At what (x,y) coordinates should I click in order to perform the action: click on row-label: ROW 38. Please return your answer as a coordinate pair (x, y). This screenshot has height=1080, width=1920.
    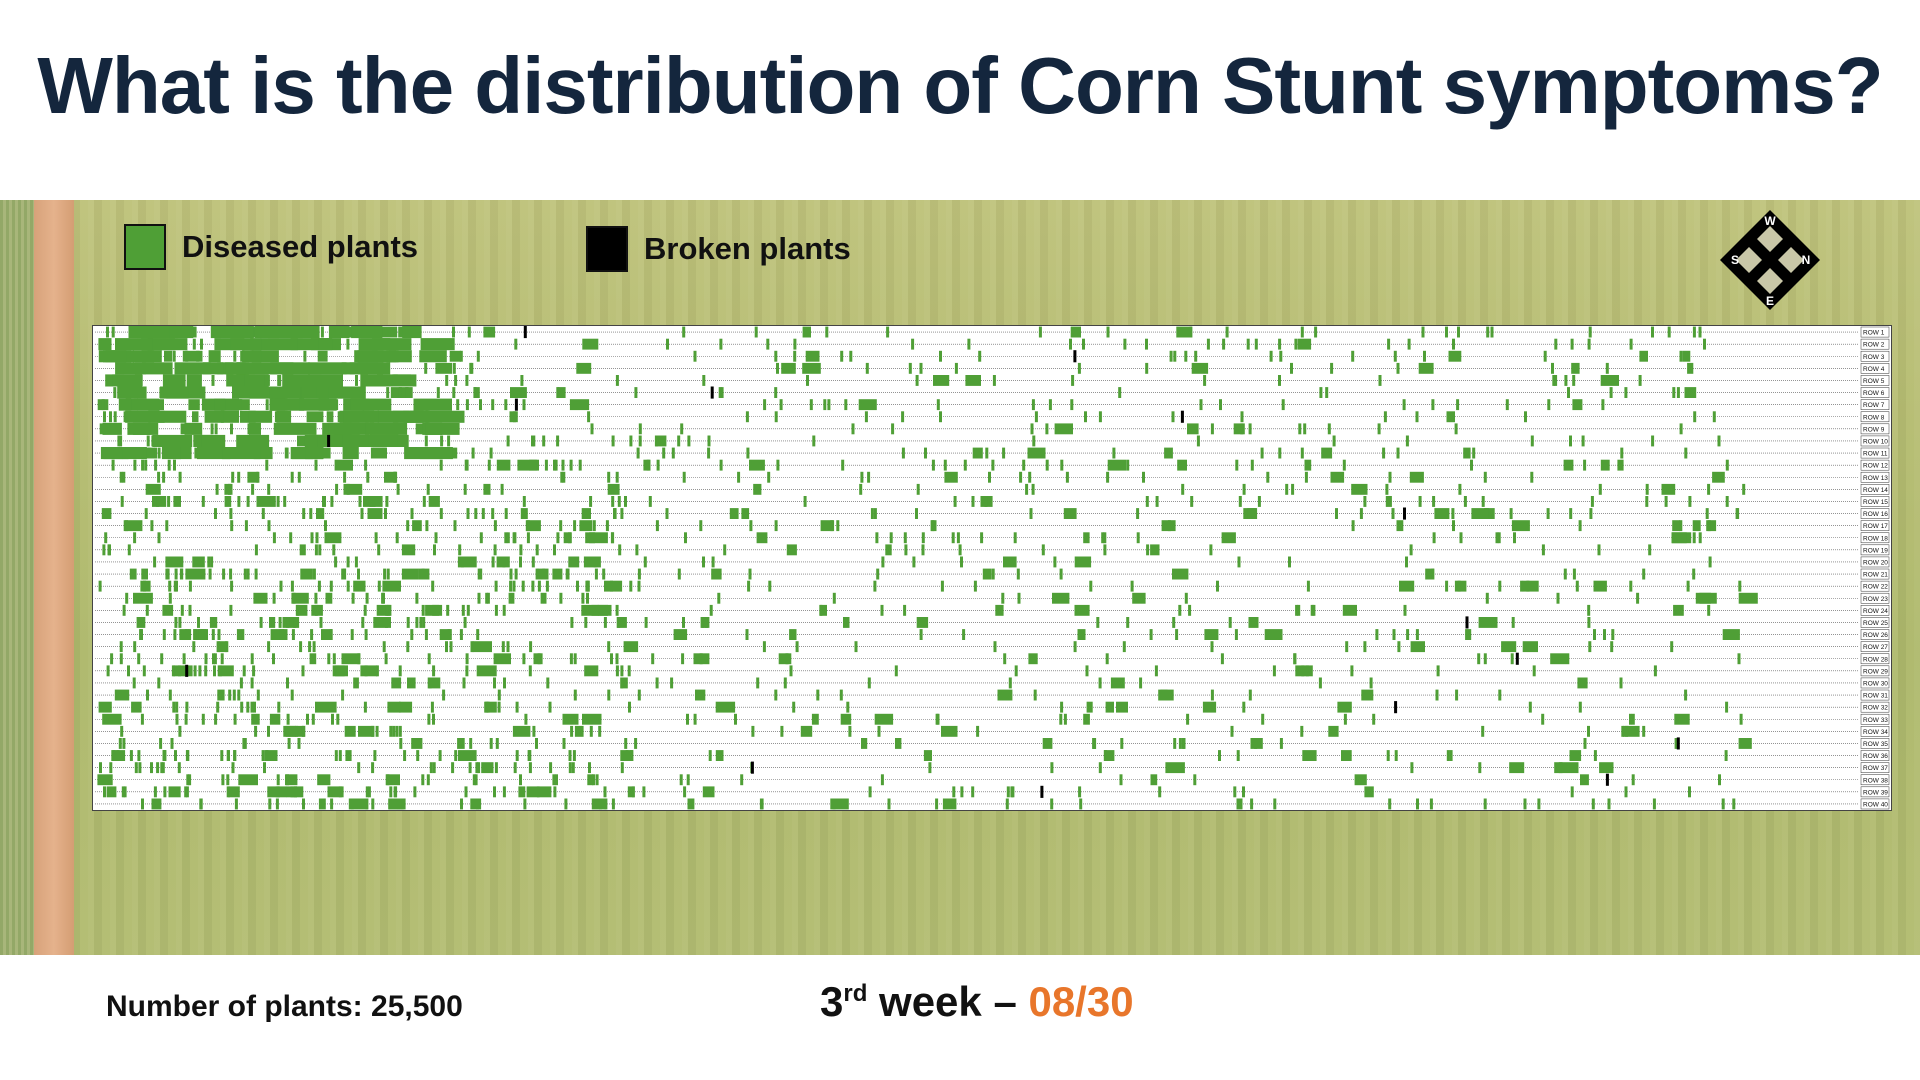
    Looking at the image, I should click on (1875, 780).